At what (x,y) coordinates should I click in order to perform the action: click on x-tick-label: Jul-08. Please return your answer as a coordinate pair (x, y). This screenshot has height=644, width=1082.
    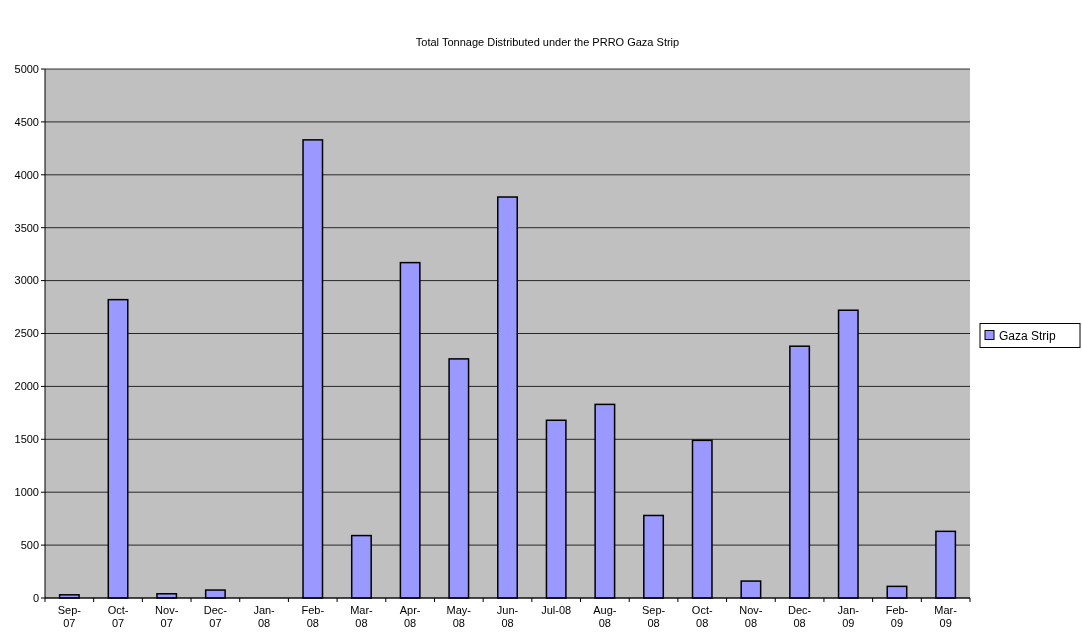
    Looking at the image, I should click on (556, 610).